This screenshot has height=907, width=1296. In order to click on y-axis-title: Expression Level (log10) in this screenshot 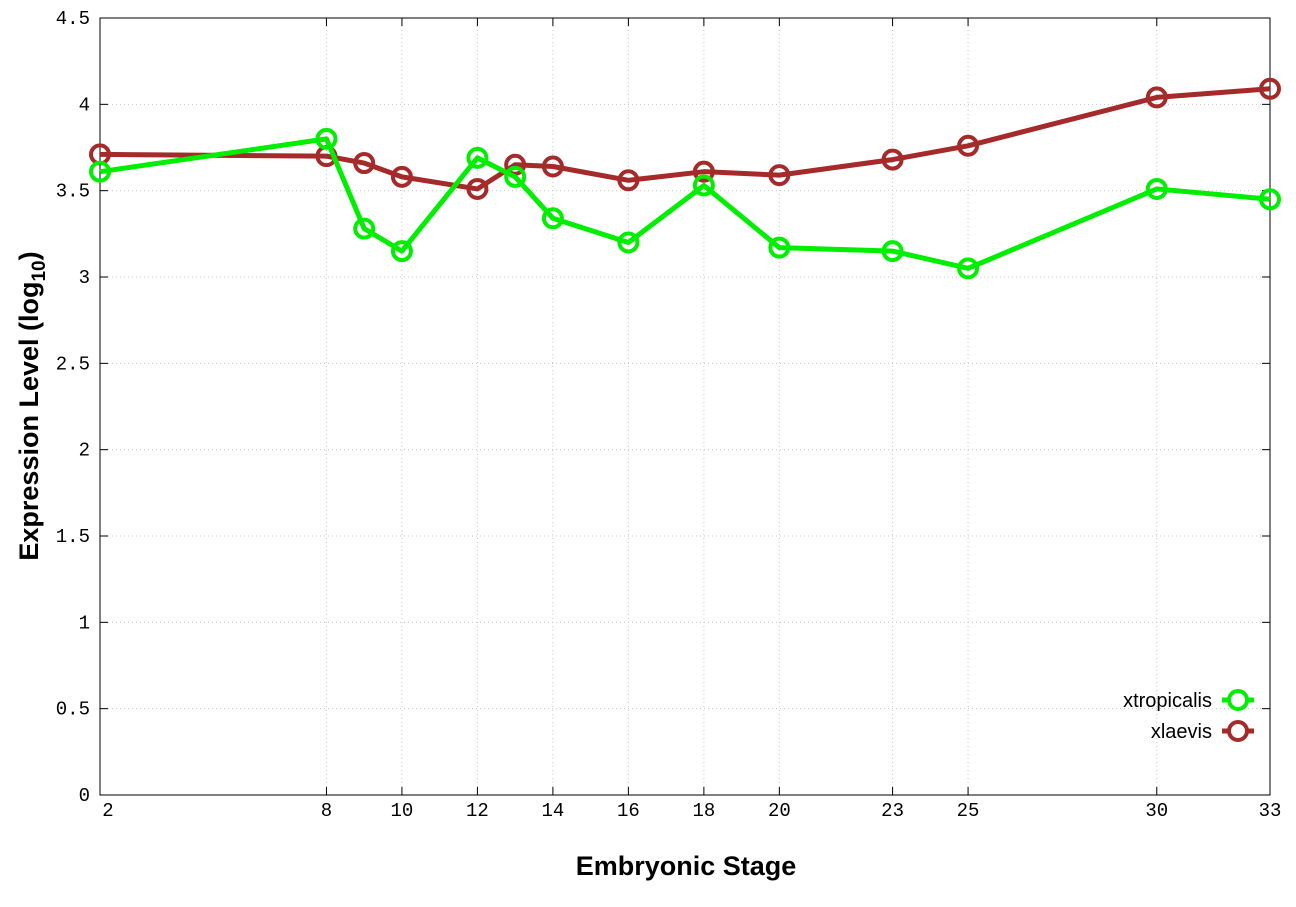, I will do `click(32, 405)`.